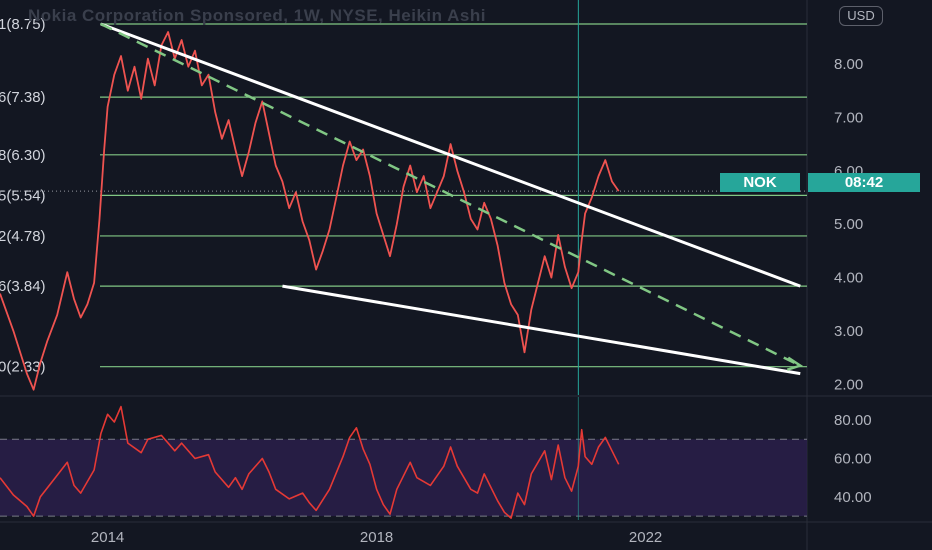 This screenshot has width=932, height=550. Describe the element at coordinates (403, 478) in the screenshot. I see `rsi-band` at that location.